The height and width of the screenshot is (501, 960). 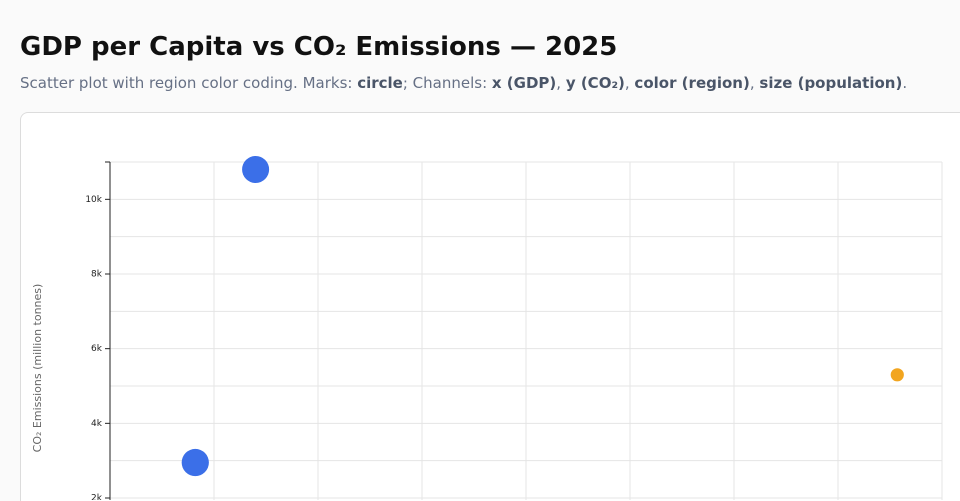 I want to click on y-tick-label: 8k, so click(x=97, y=275).